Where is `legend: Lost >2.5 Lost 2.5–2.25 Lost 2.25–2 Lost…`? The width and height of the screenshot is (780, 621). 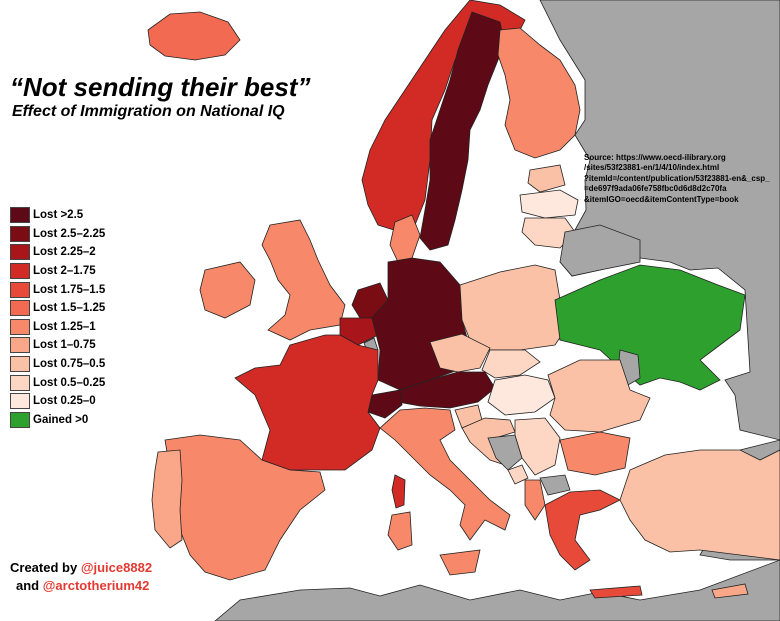
legend: Lost >2.5 Lost 2.5–2.25 Lost 2.25–2 Lost… is located at coordinates (57, 317).